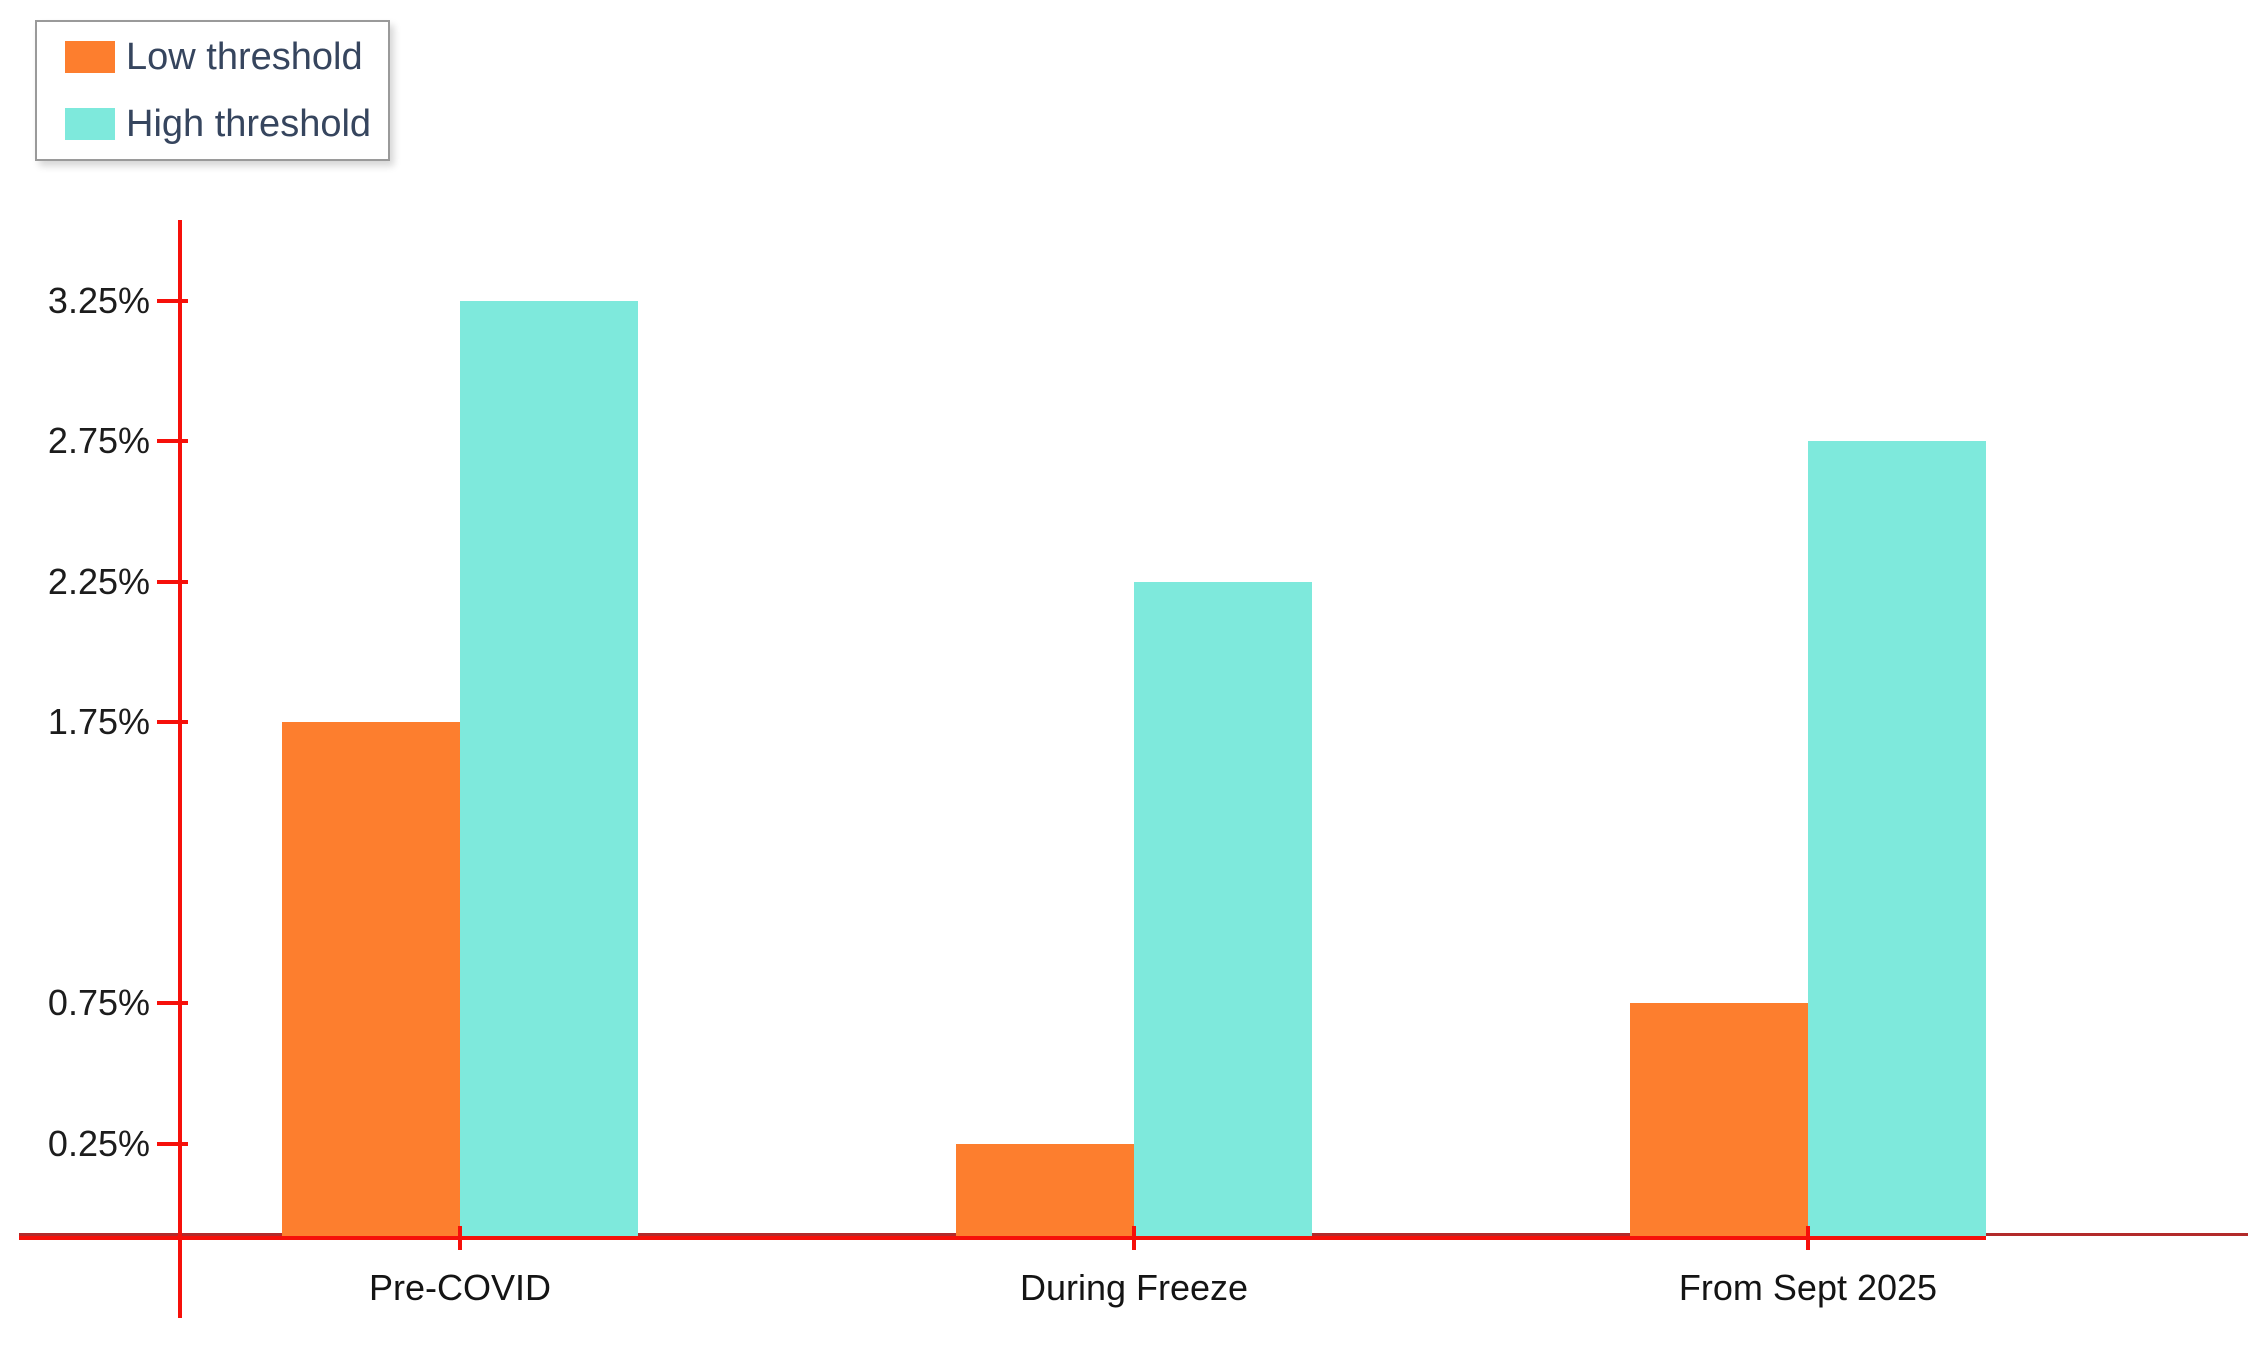  I want to click on bar-low-threshold-pre-covid, so click(371, 979).